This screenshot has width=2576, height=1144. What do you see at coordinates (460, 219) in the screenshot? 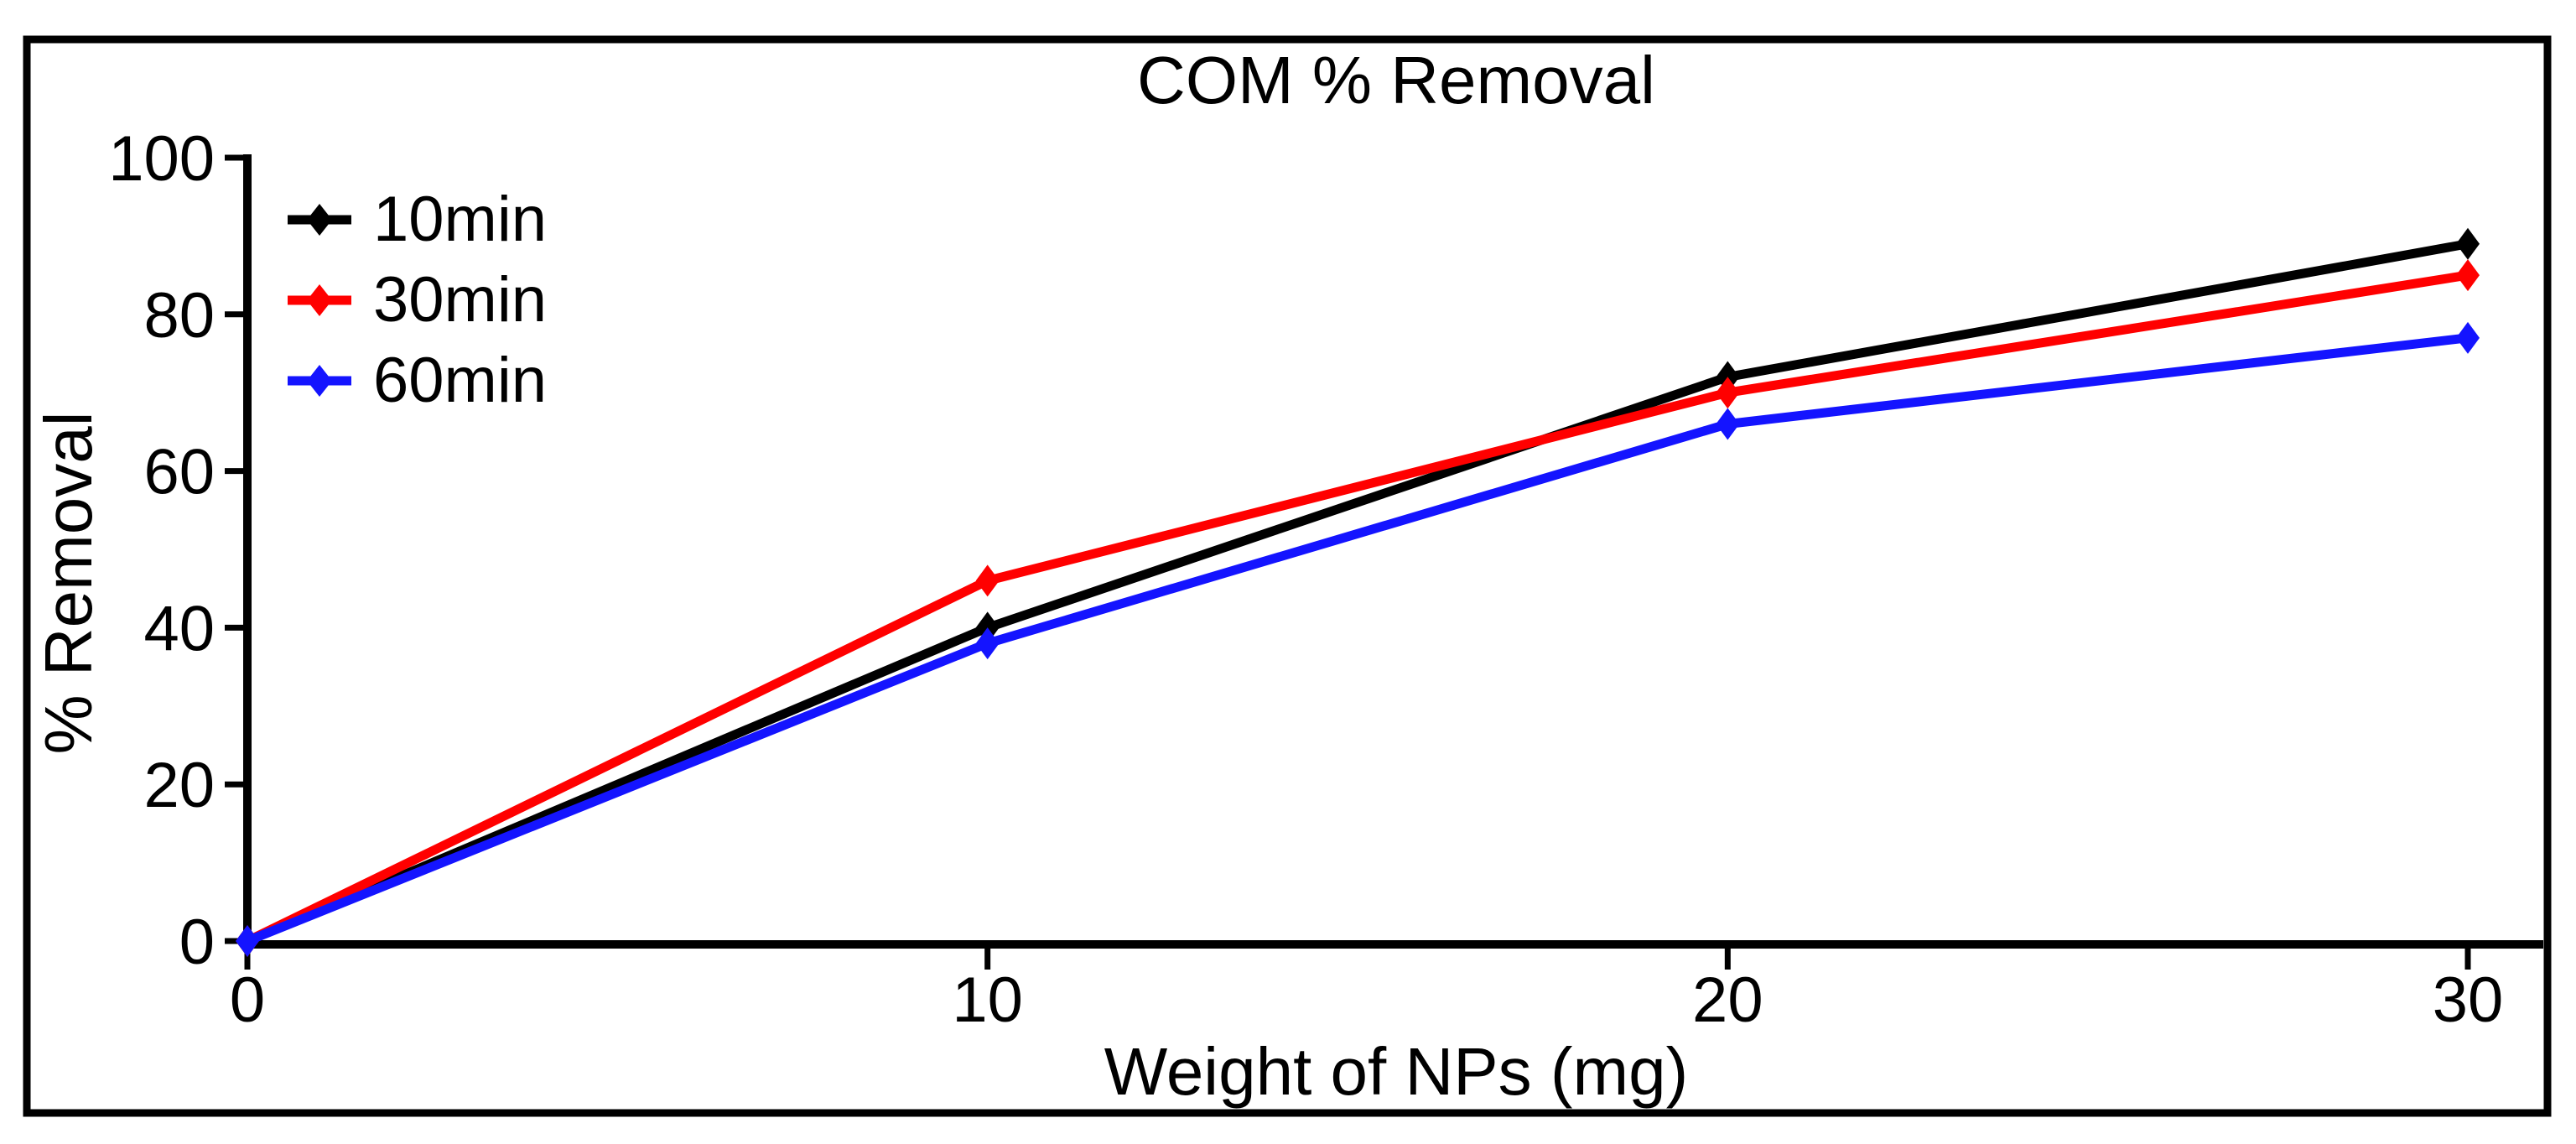
I see `legend-label: 10min` at bounding box center [460, 219].